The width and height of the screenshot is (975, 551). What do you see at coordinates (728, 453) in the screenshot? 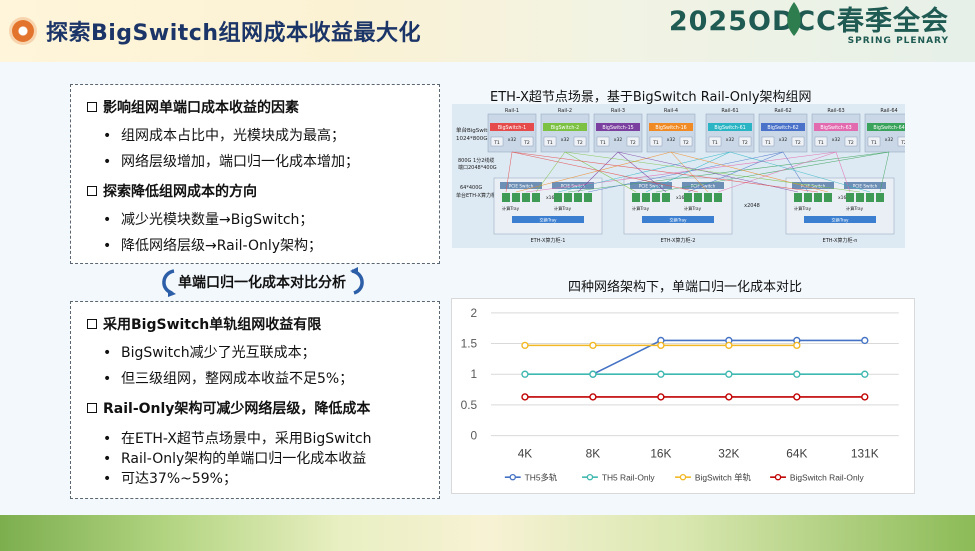
I see `x-tick-label: 32K` at bounding box center [728, 453].